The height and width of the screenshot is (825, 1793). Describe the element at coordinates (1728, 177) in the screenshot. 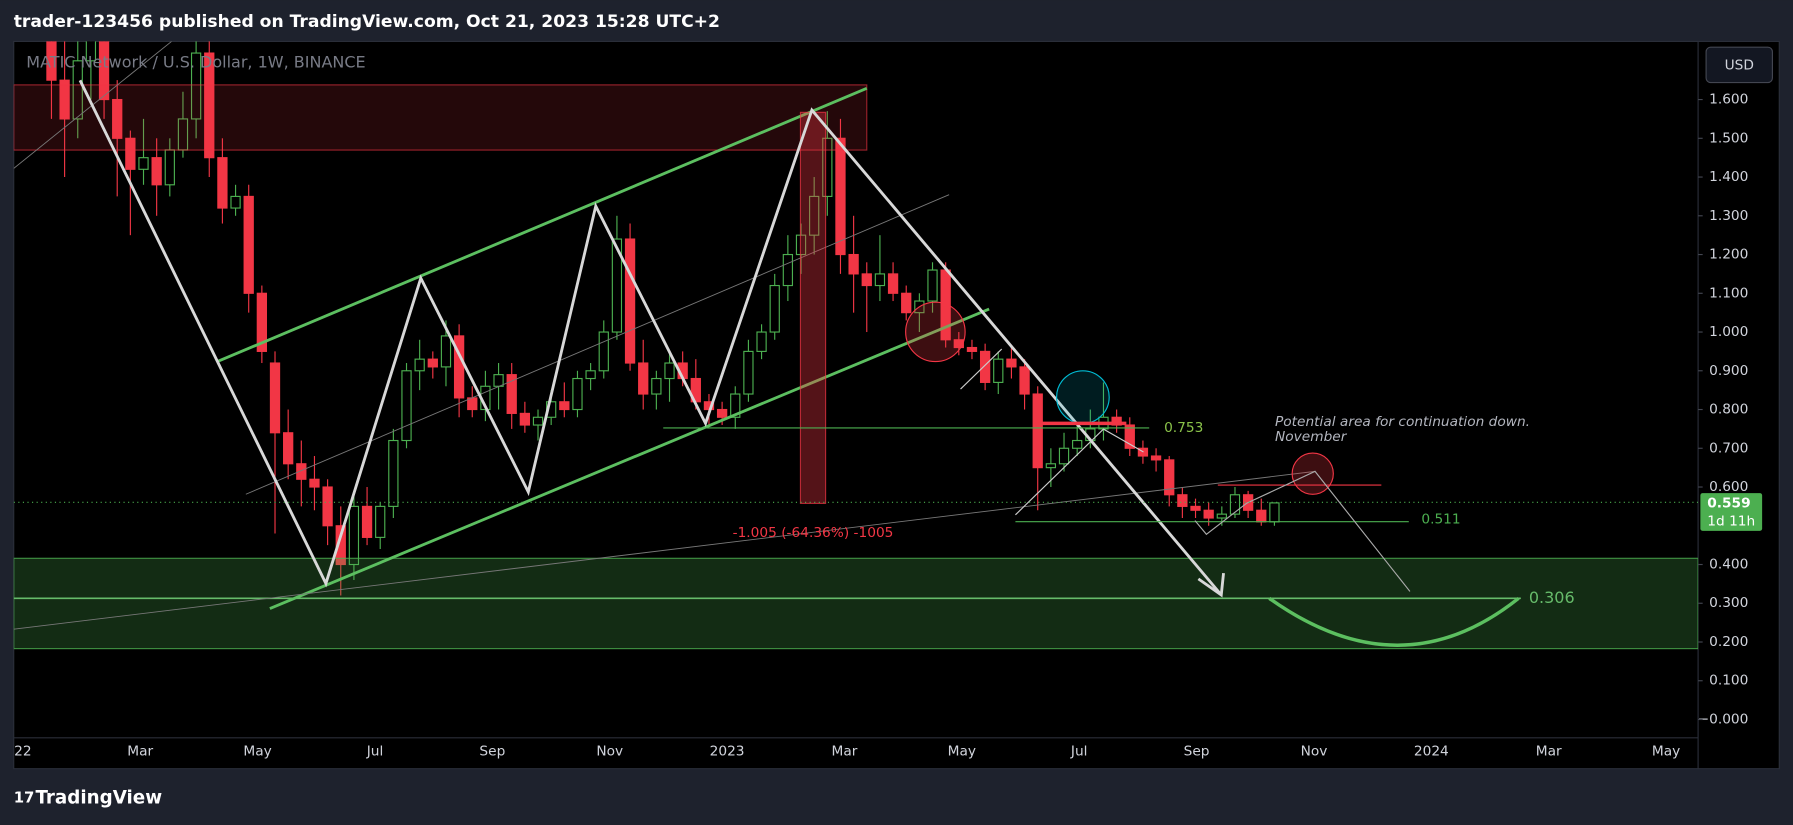

I see `y-tick-label: 1.400` at that location.